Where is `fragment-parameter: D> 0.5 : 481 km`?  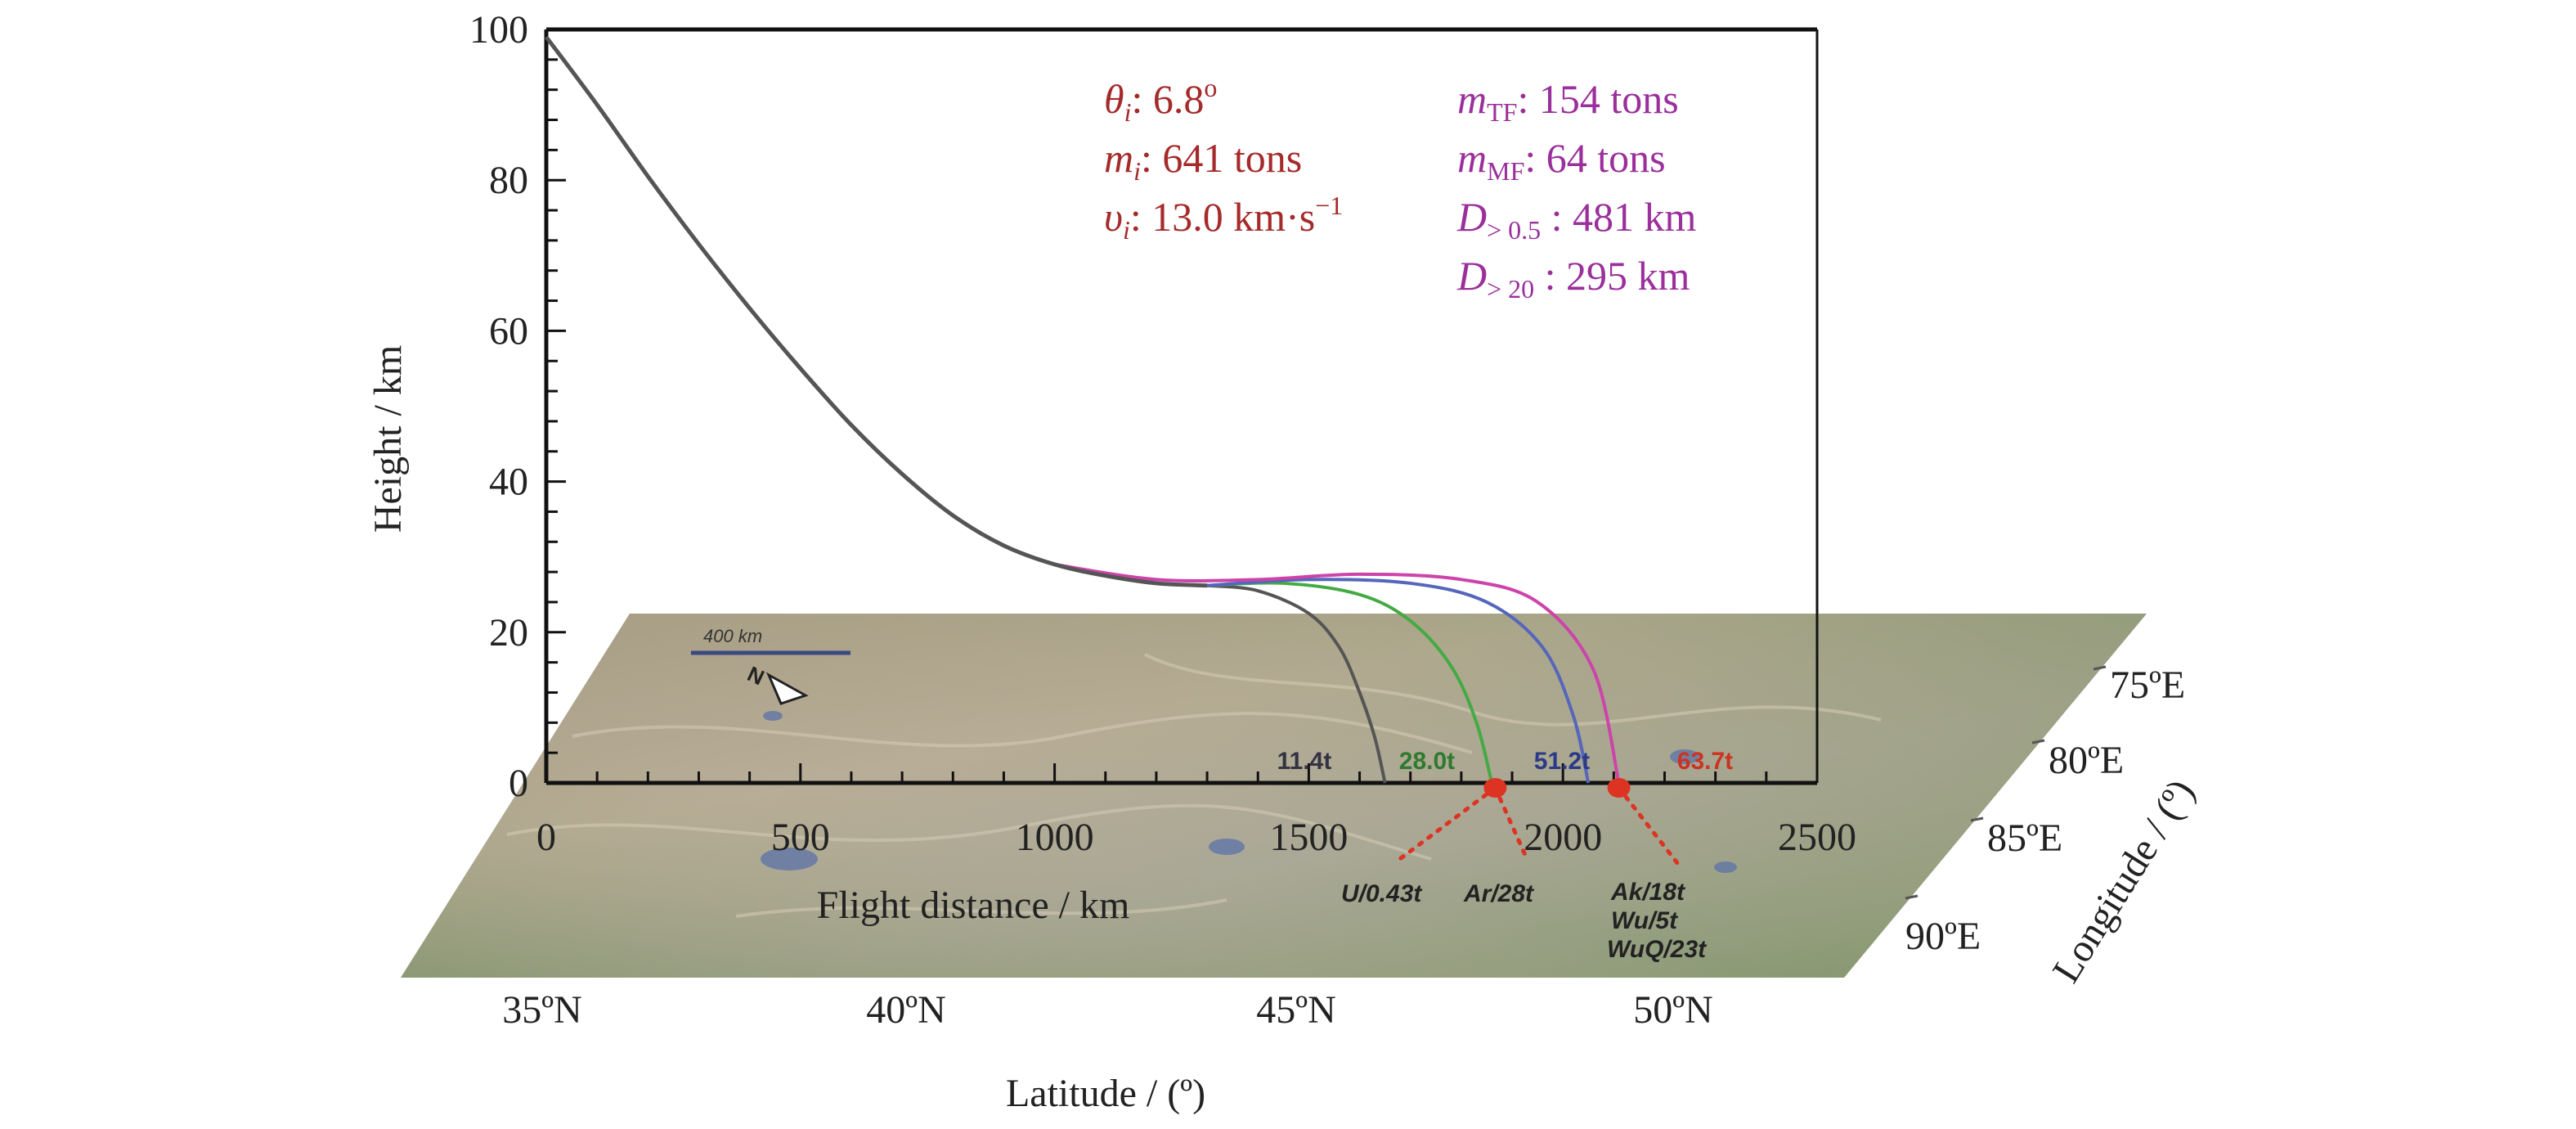
fragment-parameter: D> 0.5 : 481 km is located at coordinates (1576, 219).